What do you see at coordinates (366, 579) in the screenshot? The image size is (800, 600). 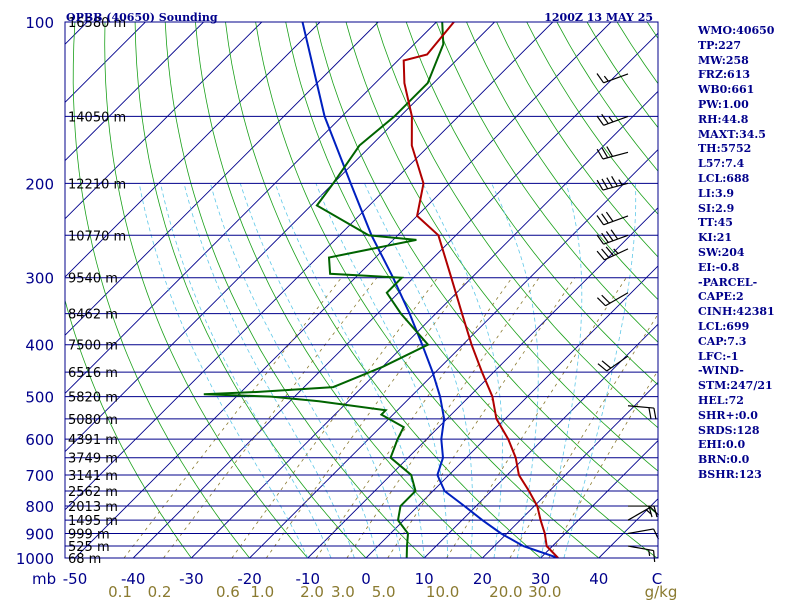 I see `temperature-tick-label: 0` at bounding box center [366, 579].